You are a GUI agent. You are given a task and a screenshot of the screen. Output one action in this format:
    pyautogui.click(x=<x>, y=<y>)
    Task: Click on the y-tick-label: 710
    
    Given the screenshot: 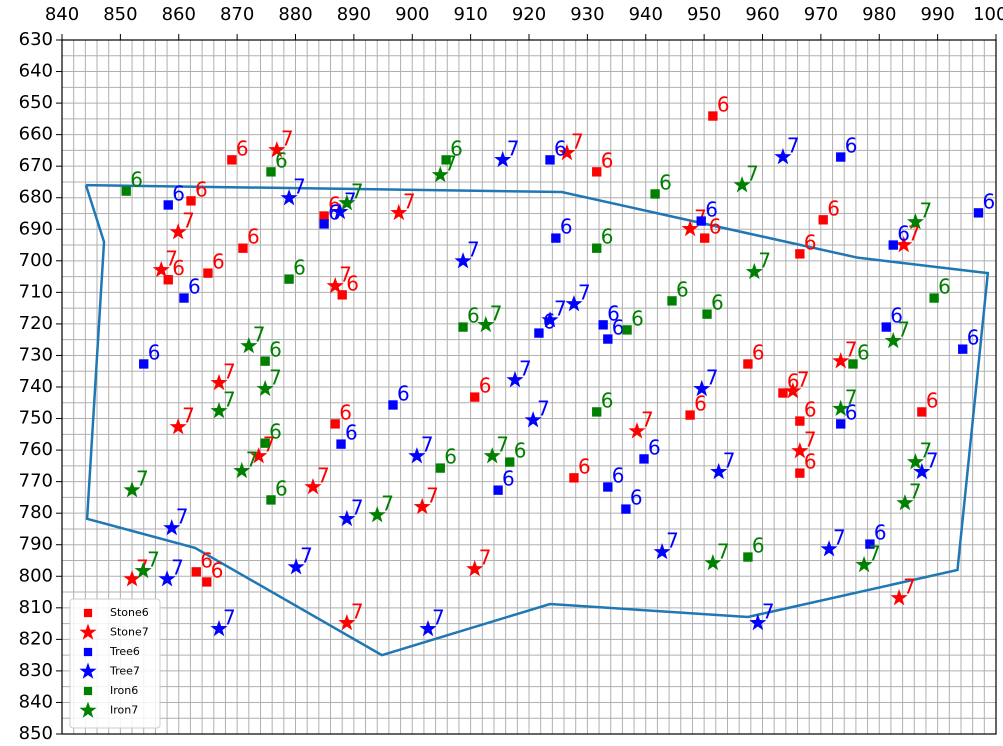 What is the action you would take?
    pyautogui.click(x=36, y=291)
    